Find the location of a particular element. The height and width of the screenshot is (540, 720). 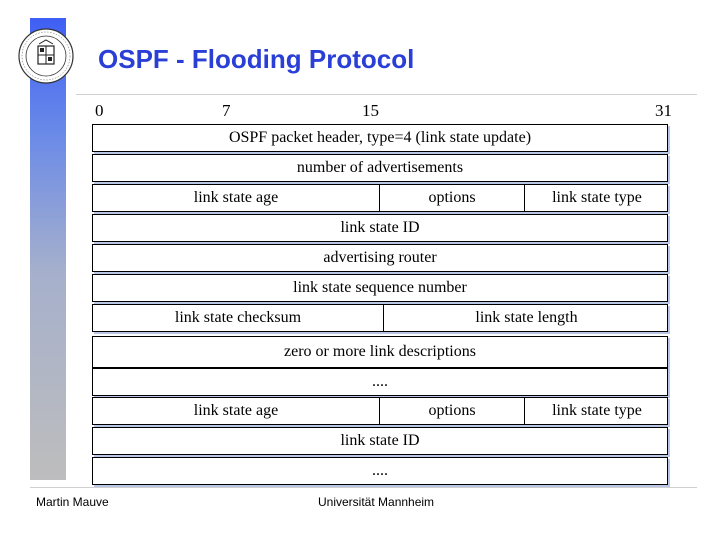

field-number-of-advertisements: number of advertisements is located at coordinates (380, 167).